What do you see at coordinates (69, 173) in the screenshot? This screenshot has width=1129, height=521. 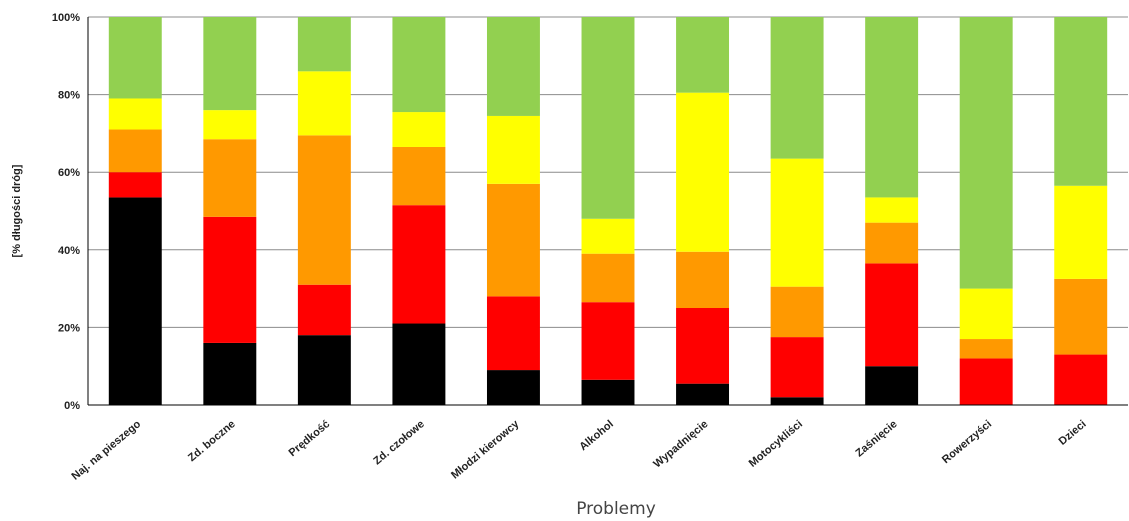 I see `y-tick-label: 60%` at bounding box center [69, 173].